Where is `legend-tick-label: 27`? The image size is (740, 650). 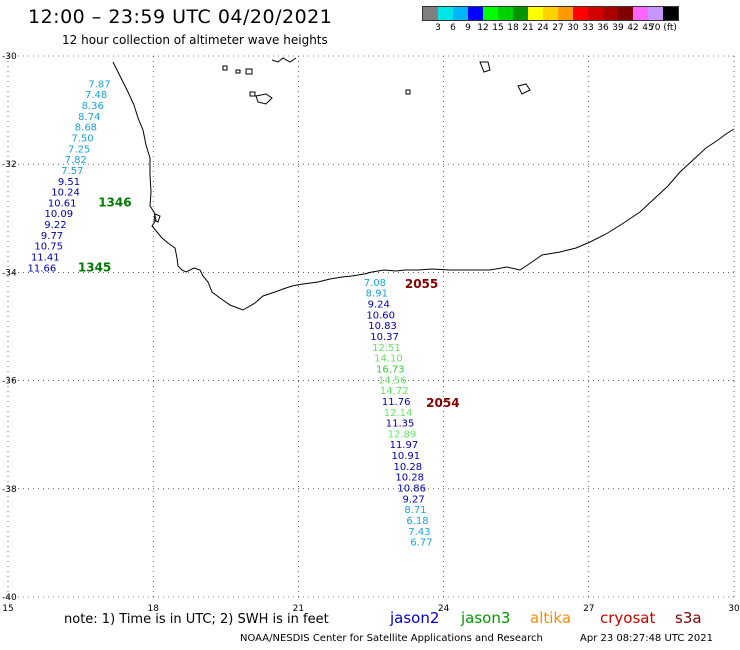 legend-tick-label: 27 is located at coordinates (558, 28).